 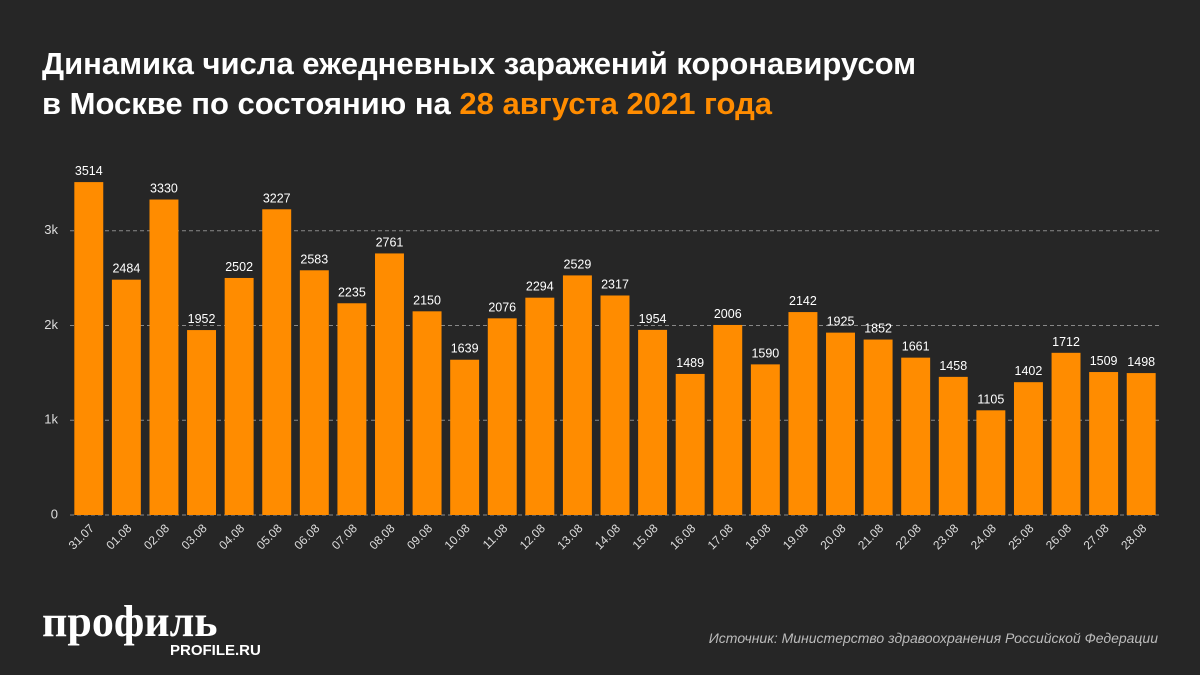 What do you see at coordinates (215, 650) in the screenshot?
I see `logo-url: PROFILE.RU` at bounding box center [215, 650].